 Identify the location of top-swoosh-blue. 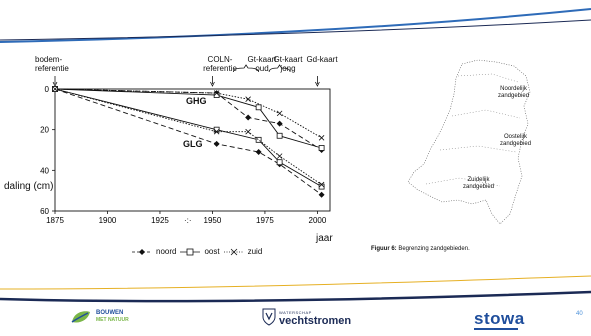
(295, 25).